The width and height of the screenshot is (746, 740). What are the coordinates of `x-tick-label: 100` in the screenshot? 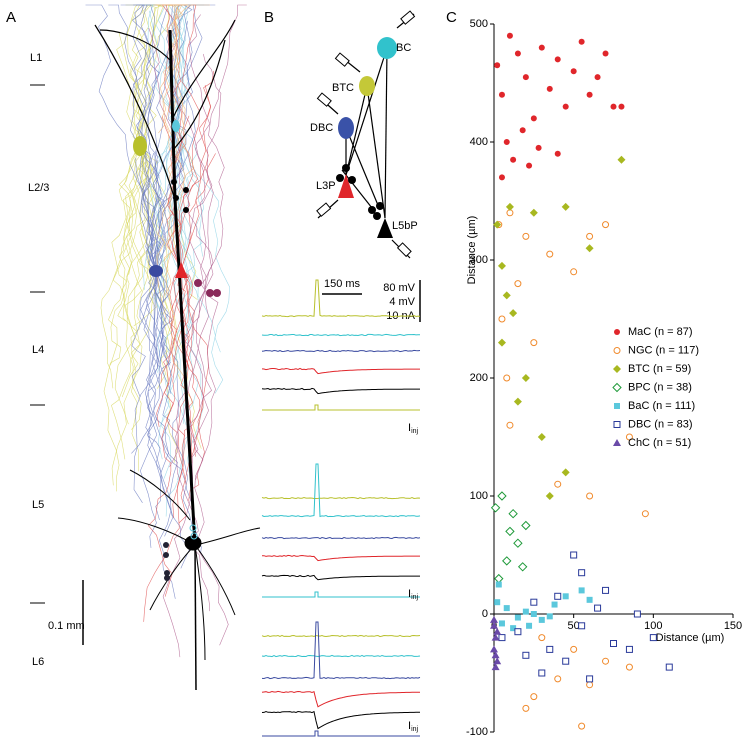 It's located at (653, 626).